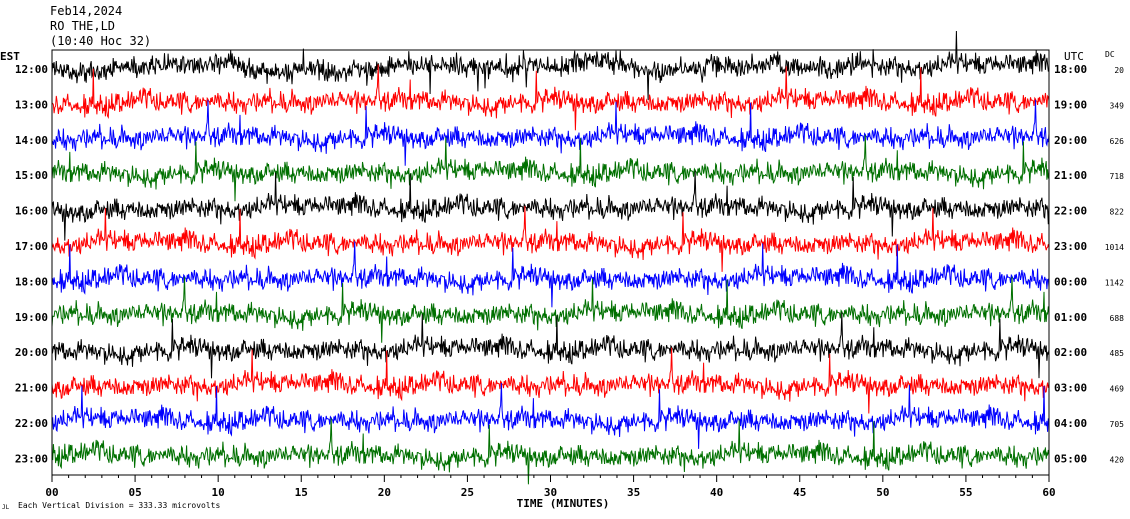 This screenshot has height=519, width=1130. What do you see at coordinates (83, 26) in the screenshot?
I see `station-label: RO THE,LD` at bounding box center [83, 26].